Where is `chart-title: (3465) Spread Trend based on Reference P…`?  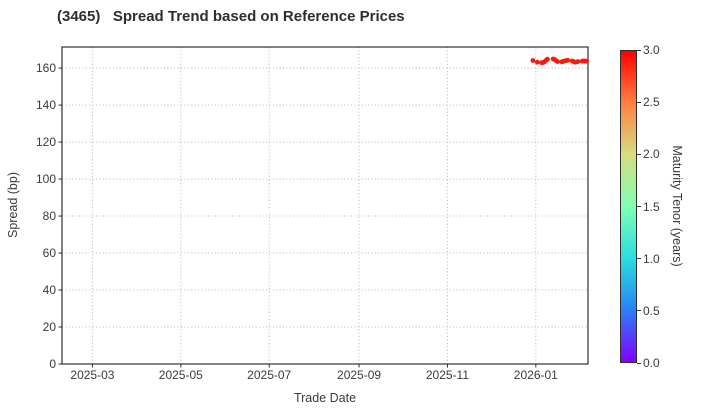 chart-title: (3465) Spread Trend based on Reference P… is located at coordinates (231, 16).